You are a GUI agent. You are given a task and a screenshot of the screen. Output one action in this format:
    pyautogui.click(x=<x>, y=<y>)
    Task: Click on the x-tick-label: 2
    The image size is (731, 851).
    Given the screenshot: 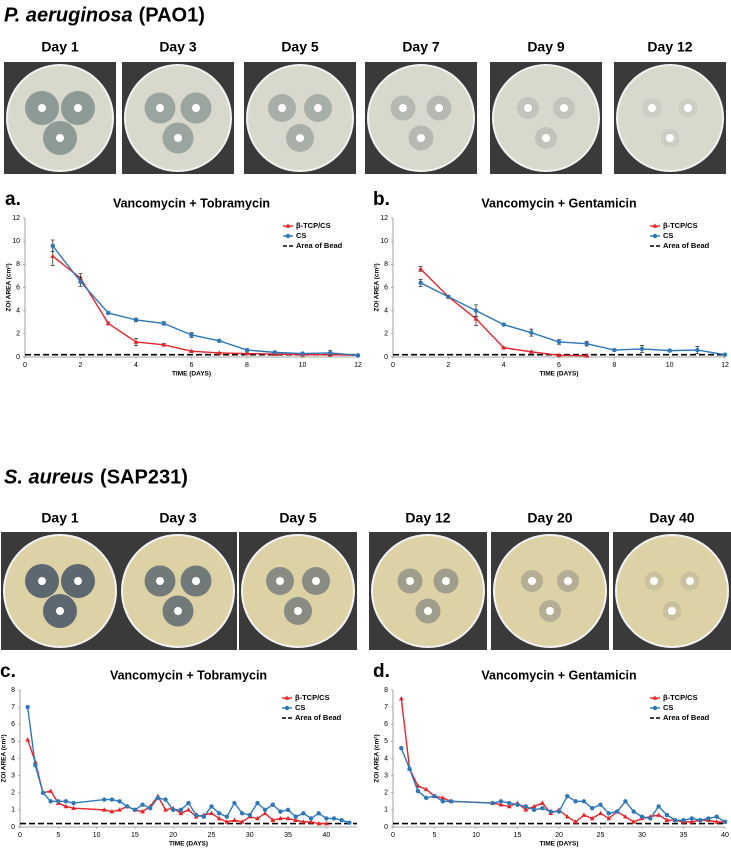 What is the action you would take?
    pyautogui.click(x=81, y=365)
    